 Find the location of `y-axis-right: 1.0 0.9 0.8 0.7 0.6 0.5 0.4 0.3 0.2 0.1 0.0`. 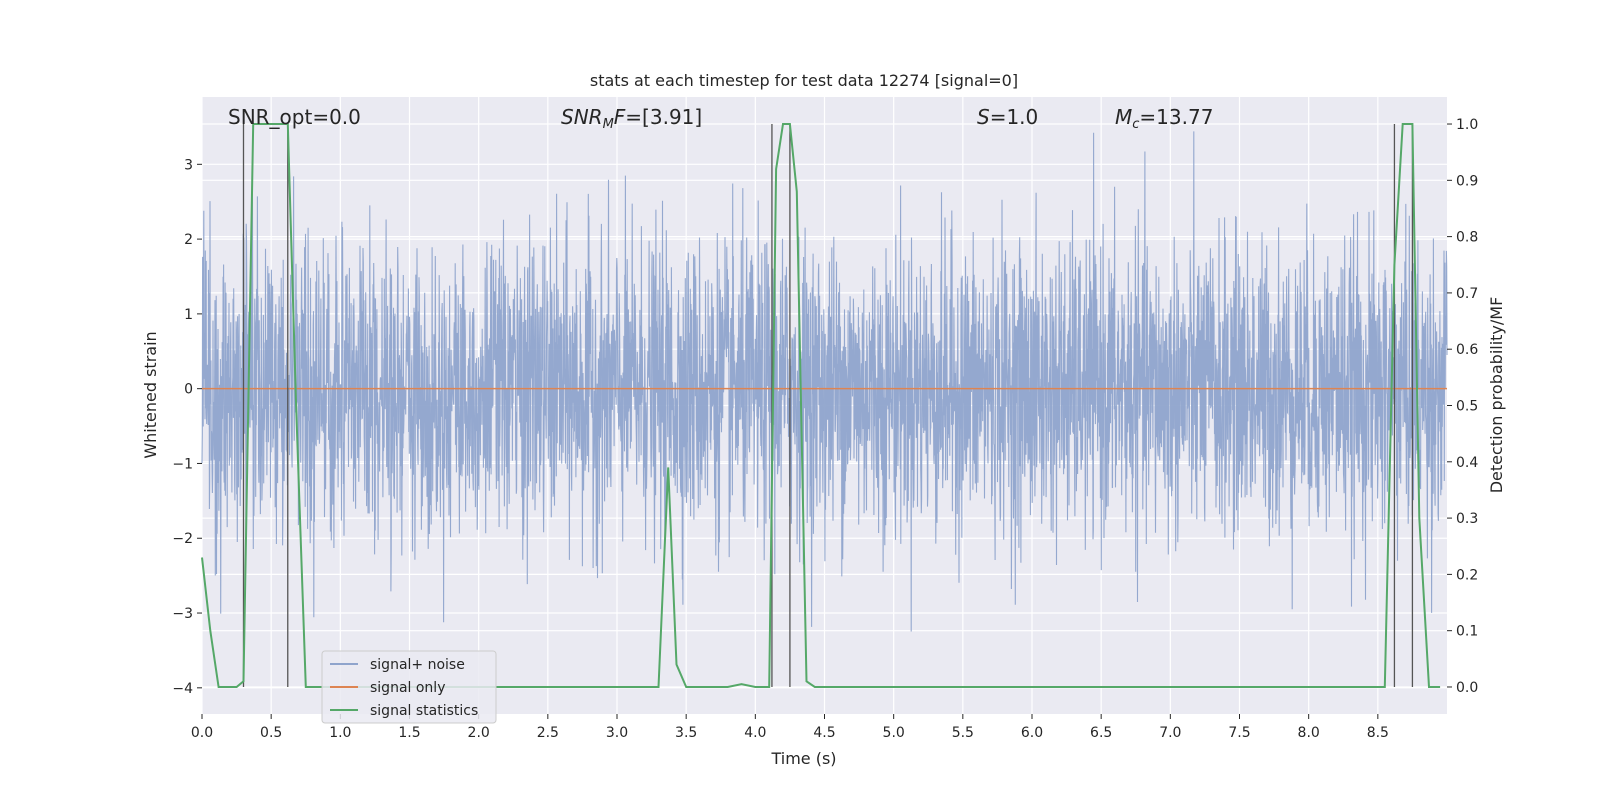

y-axis-right: 1.0 0.9 0.8 0.7 0.6 0.5 0.4 0.3 0.2 0.1 0.0 is located at coordinates (1462, 406).